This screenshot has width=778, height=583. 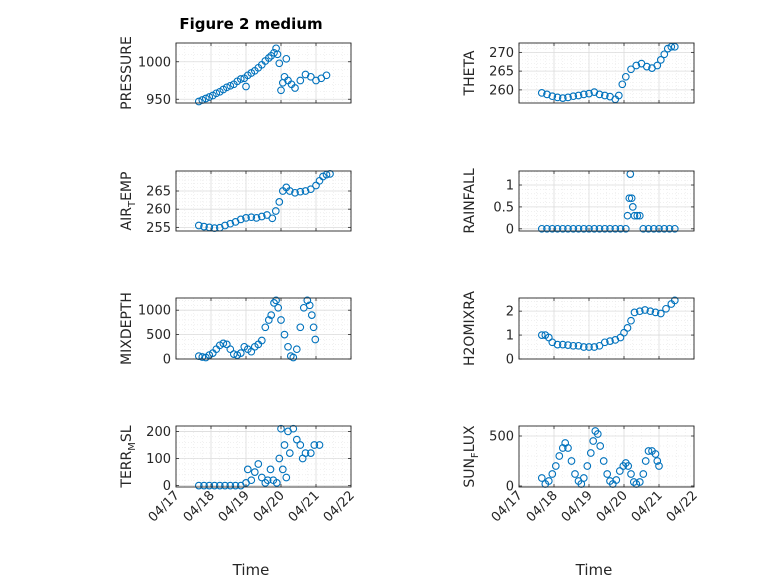 I want to click on y-tick-label: 100, so click(x=158, y=459).